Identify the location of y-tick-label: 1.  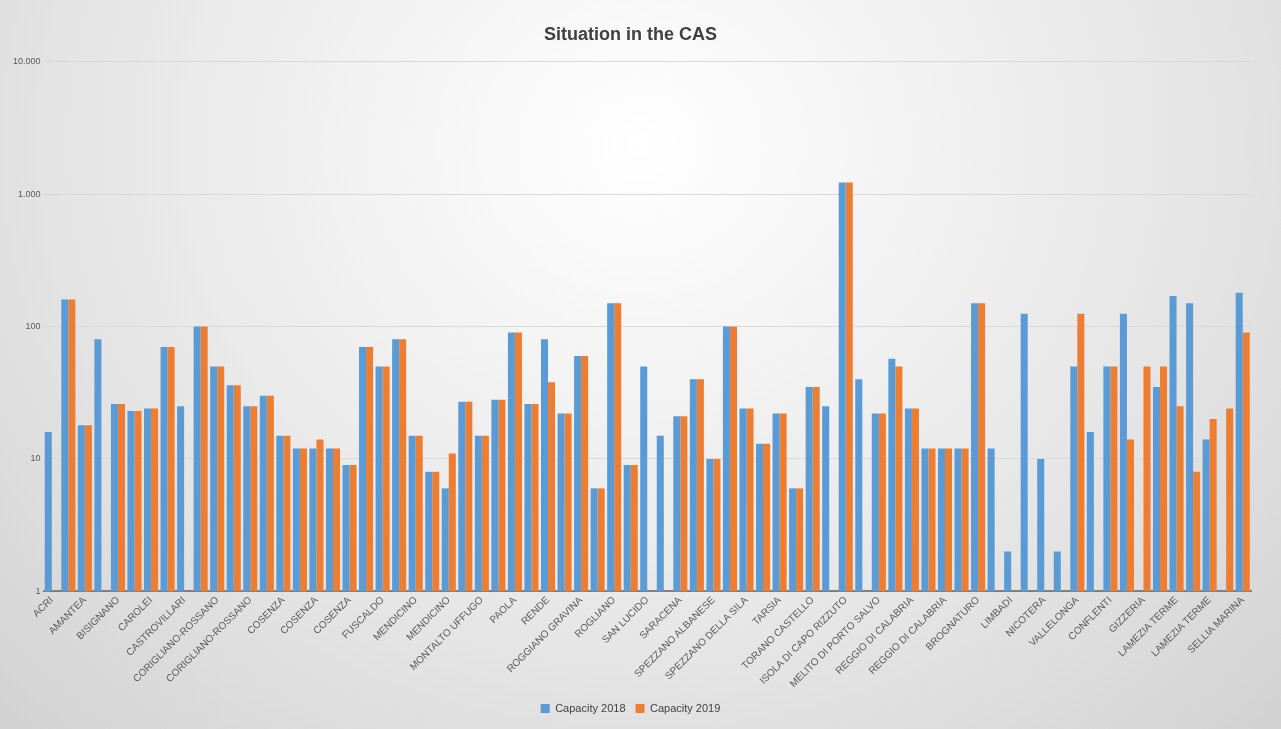
(38, 590).